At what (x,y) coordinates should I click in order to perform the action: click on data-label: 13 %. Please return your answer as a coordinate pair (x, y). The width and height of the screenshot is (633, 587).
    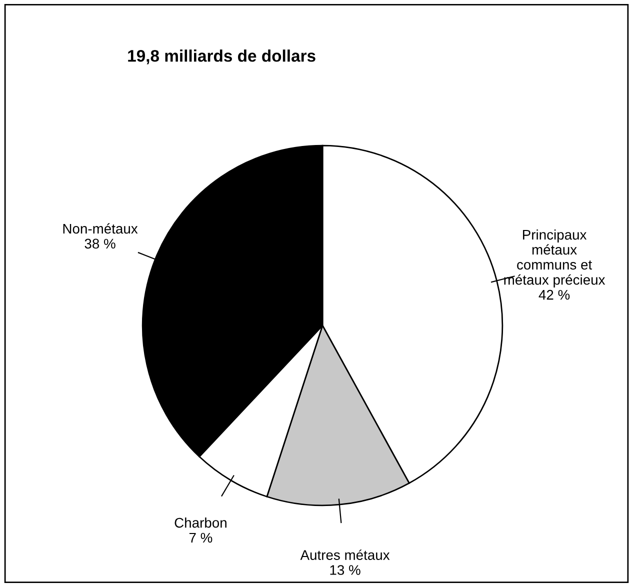
    Looking at the image, I should click on (345, 570).